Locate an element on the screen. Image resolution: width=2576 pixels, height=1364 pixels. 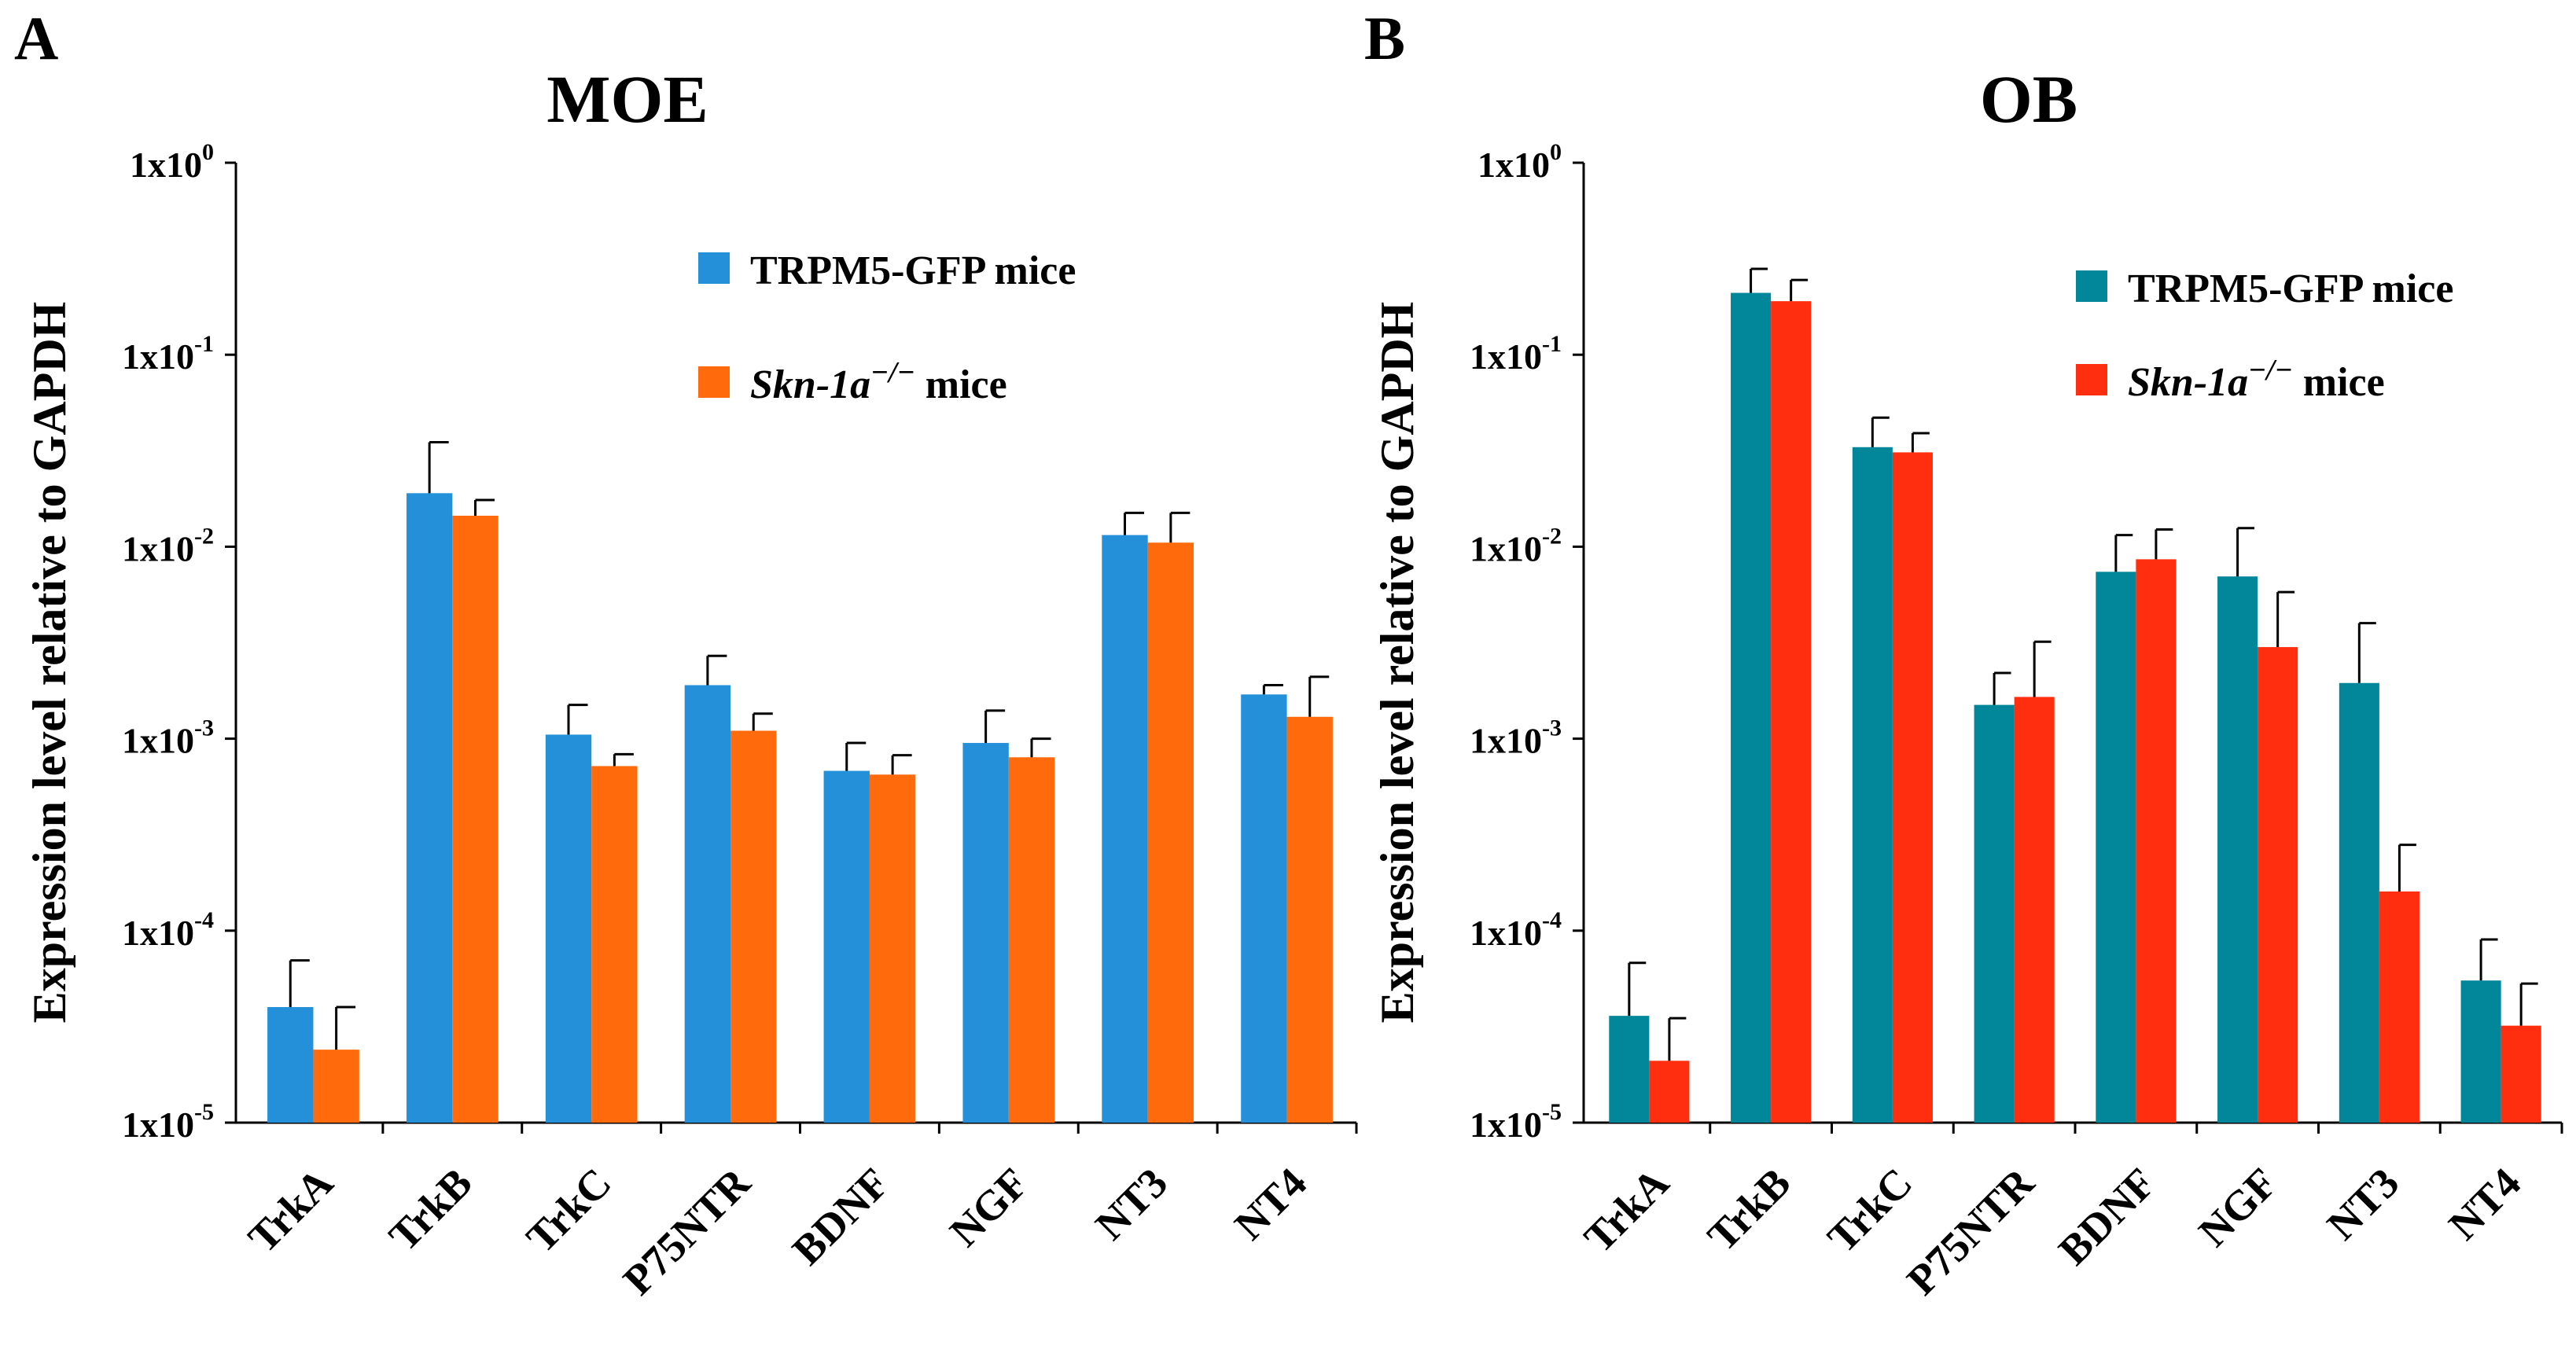
chart-title: MOE is located at coordinates (627, 99).